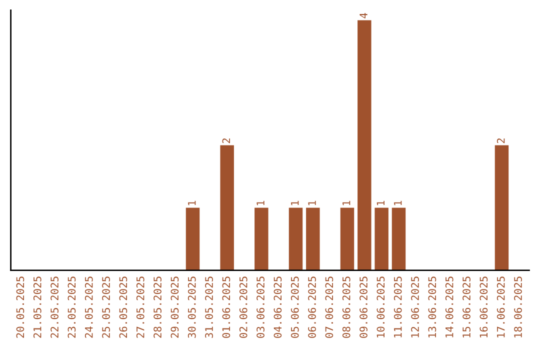  I want to click on x-tick-label: 15.06.2025, so click(466, 307).